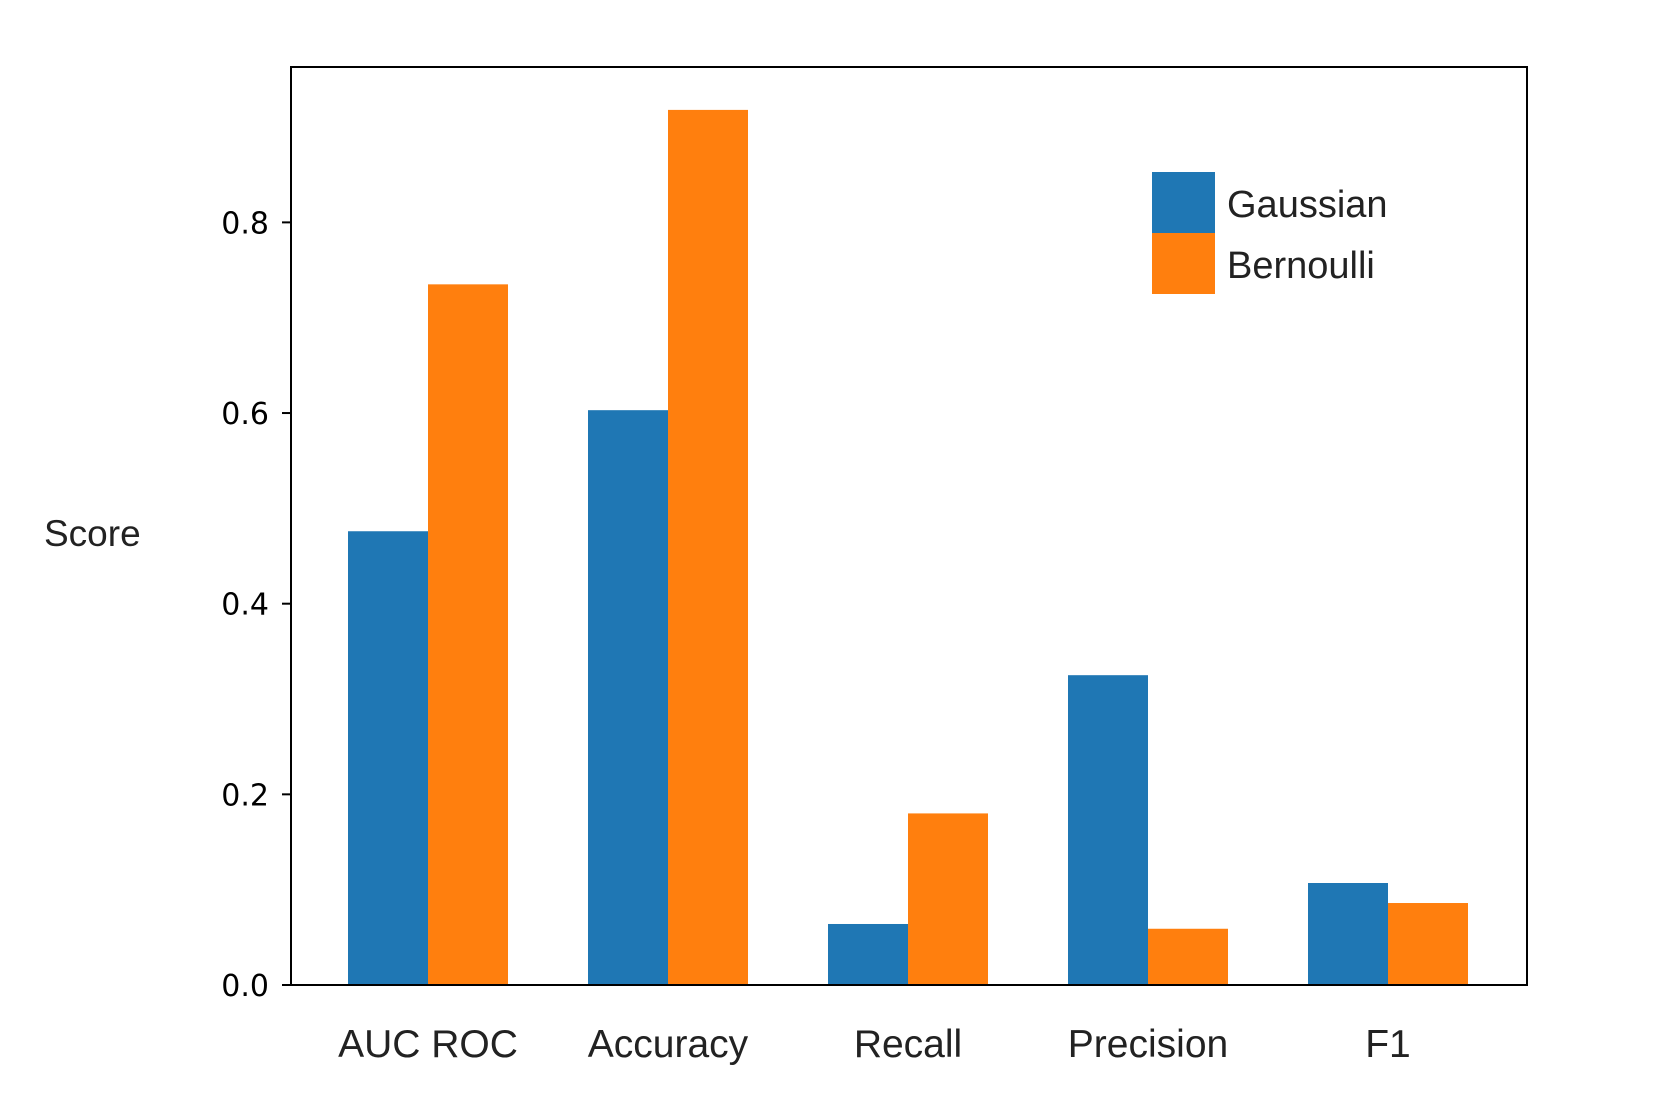 This screenshot has height=1120, width=1680. What do you see at coordinates (668, 1044) in the screenshot?
I see `x-category-label: Accuracy` at bounding box center [668, 1044].